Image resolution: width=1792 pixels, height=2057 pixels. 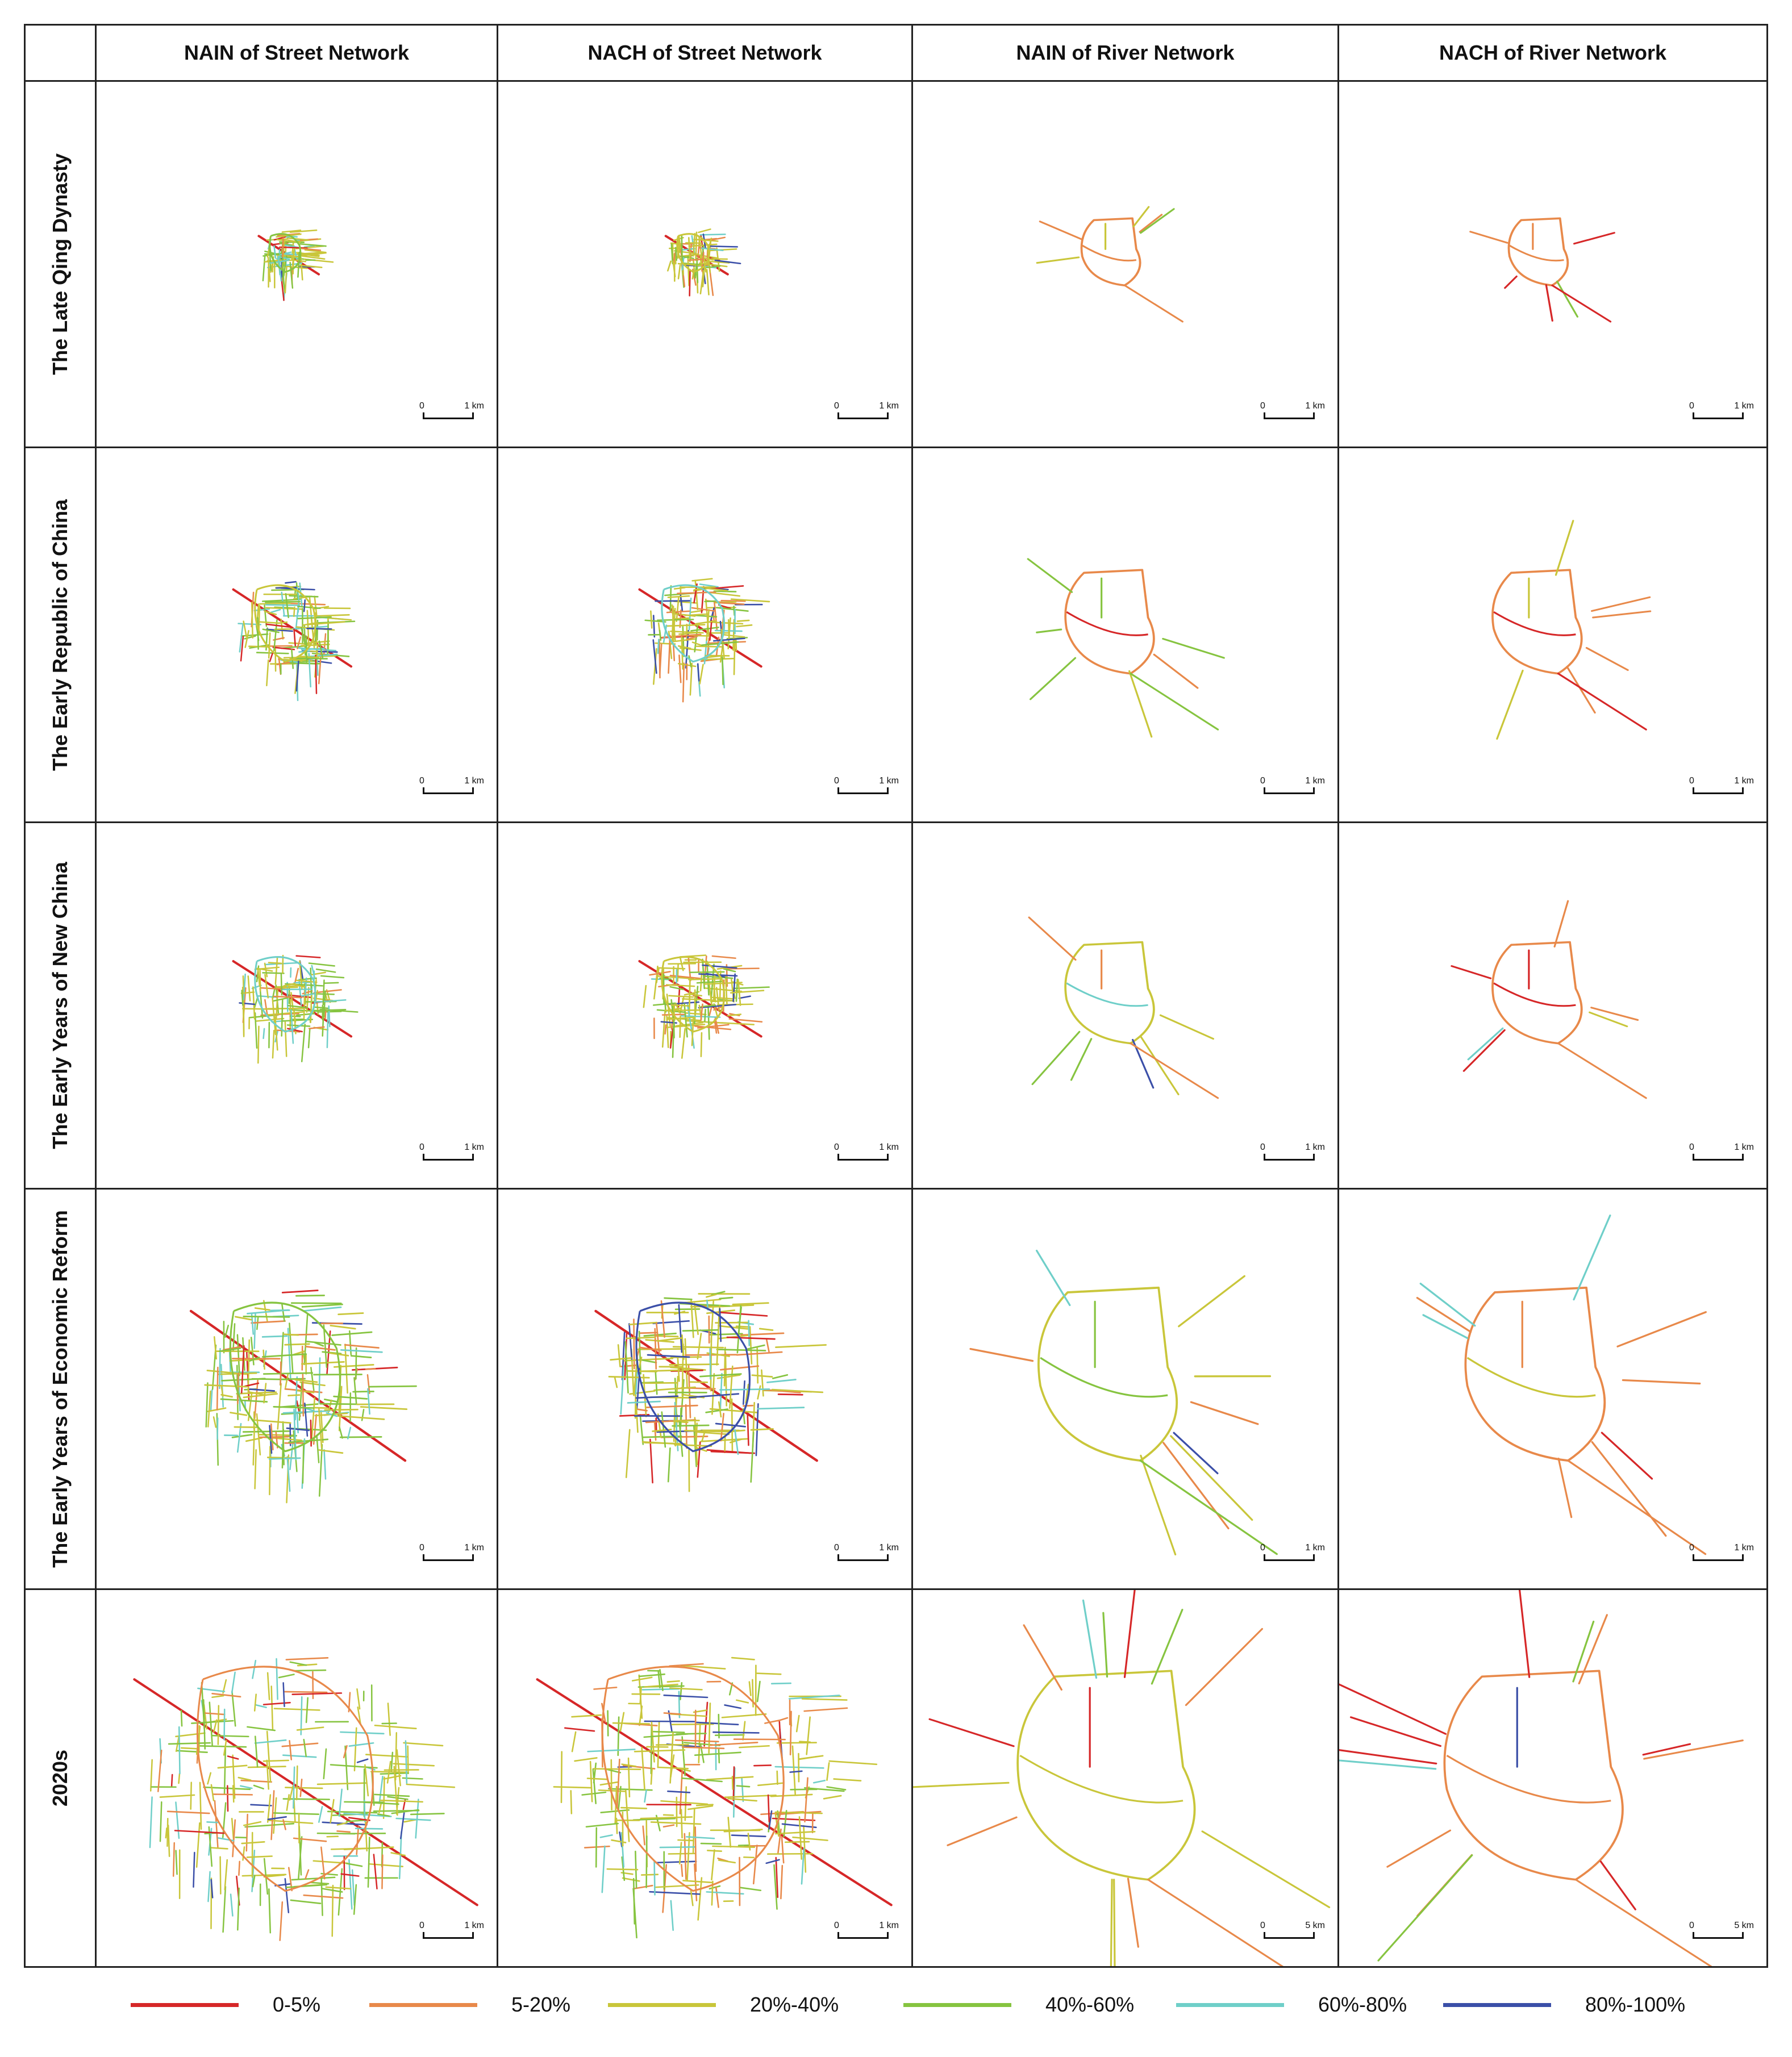 I want to click on legend-label: 0-5%, so click(x=297, y=2004).